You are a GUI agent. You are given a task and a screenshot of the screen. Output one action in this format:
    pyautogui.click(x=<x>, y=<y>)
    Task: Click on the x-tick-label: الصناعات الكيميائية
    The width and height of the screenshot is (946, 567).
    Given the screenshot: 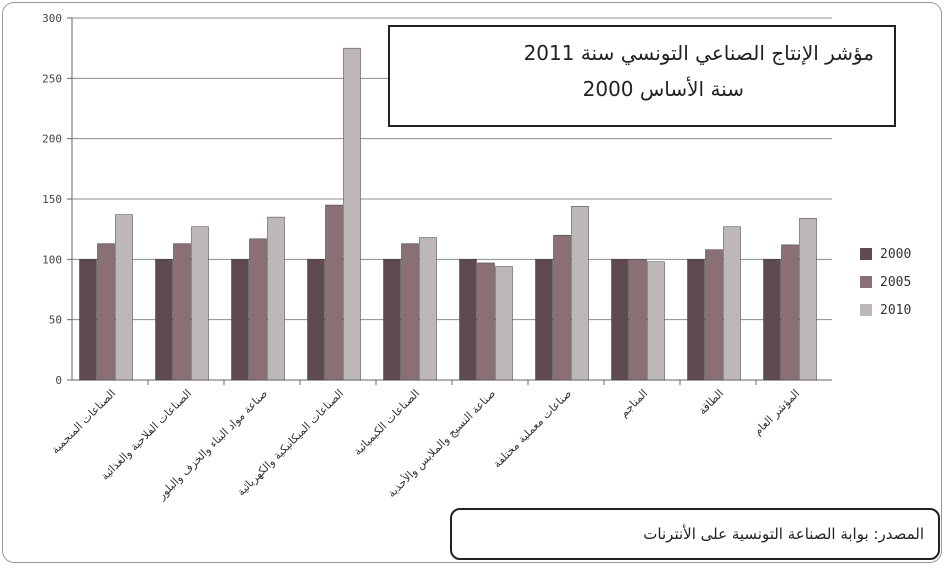 What is the action you would take?
    pyautogui.click(x=386, y=422)
    